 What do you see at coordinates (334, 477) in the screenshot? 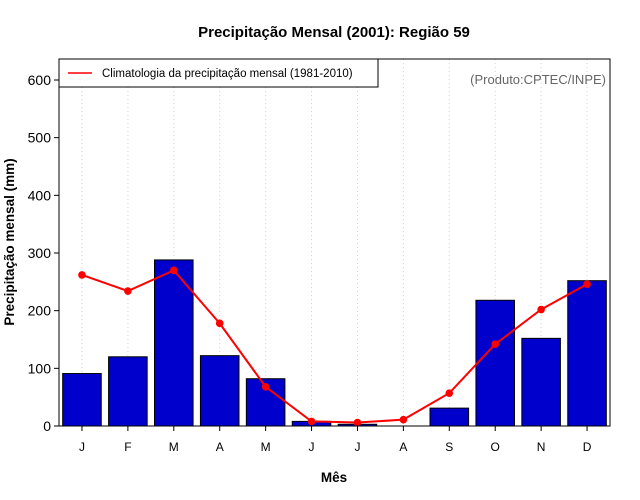
I see `x-axis-label: Mês` at bounding box center [334, 477].